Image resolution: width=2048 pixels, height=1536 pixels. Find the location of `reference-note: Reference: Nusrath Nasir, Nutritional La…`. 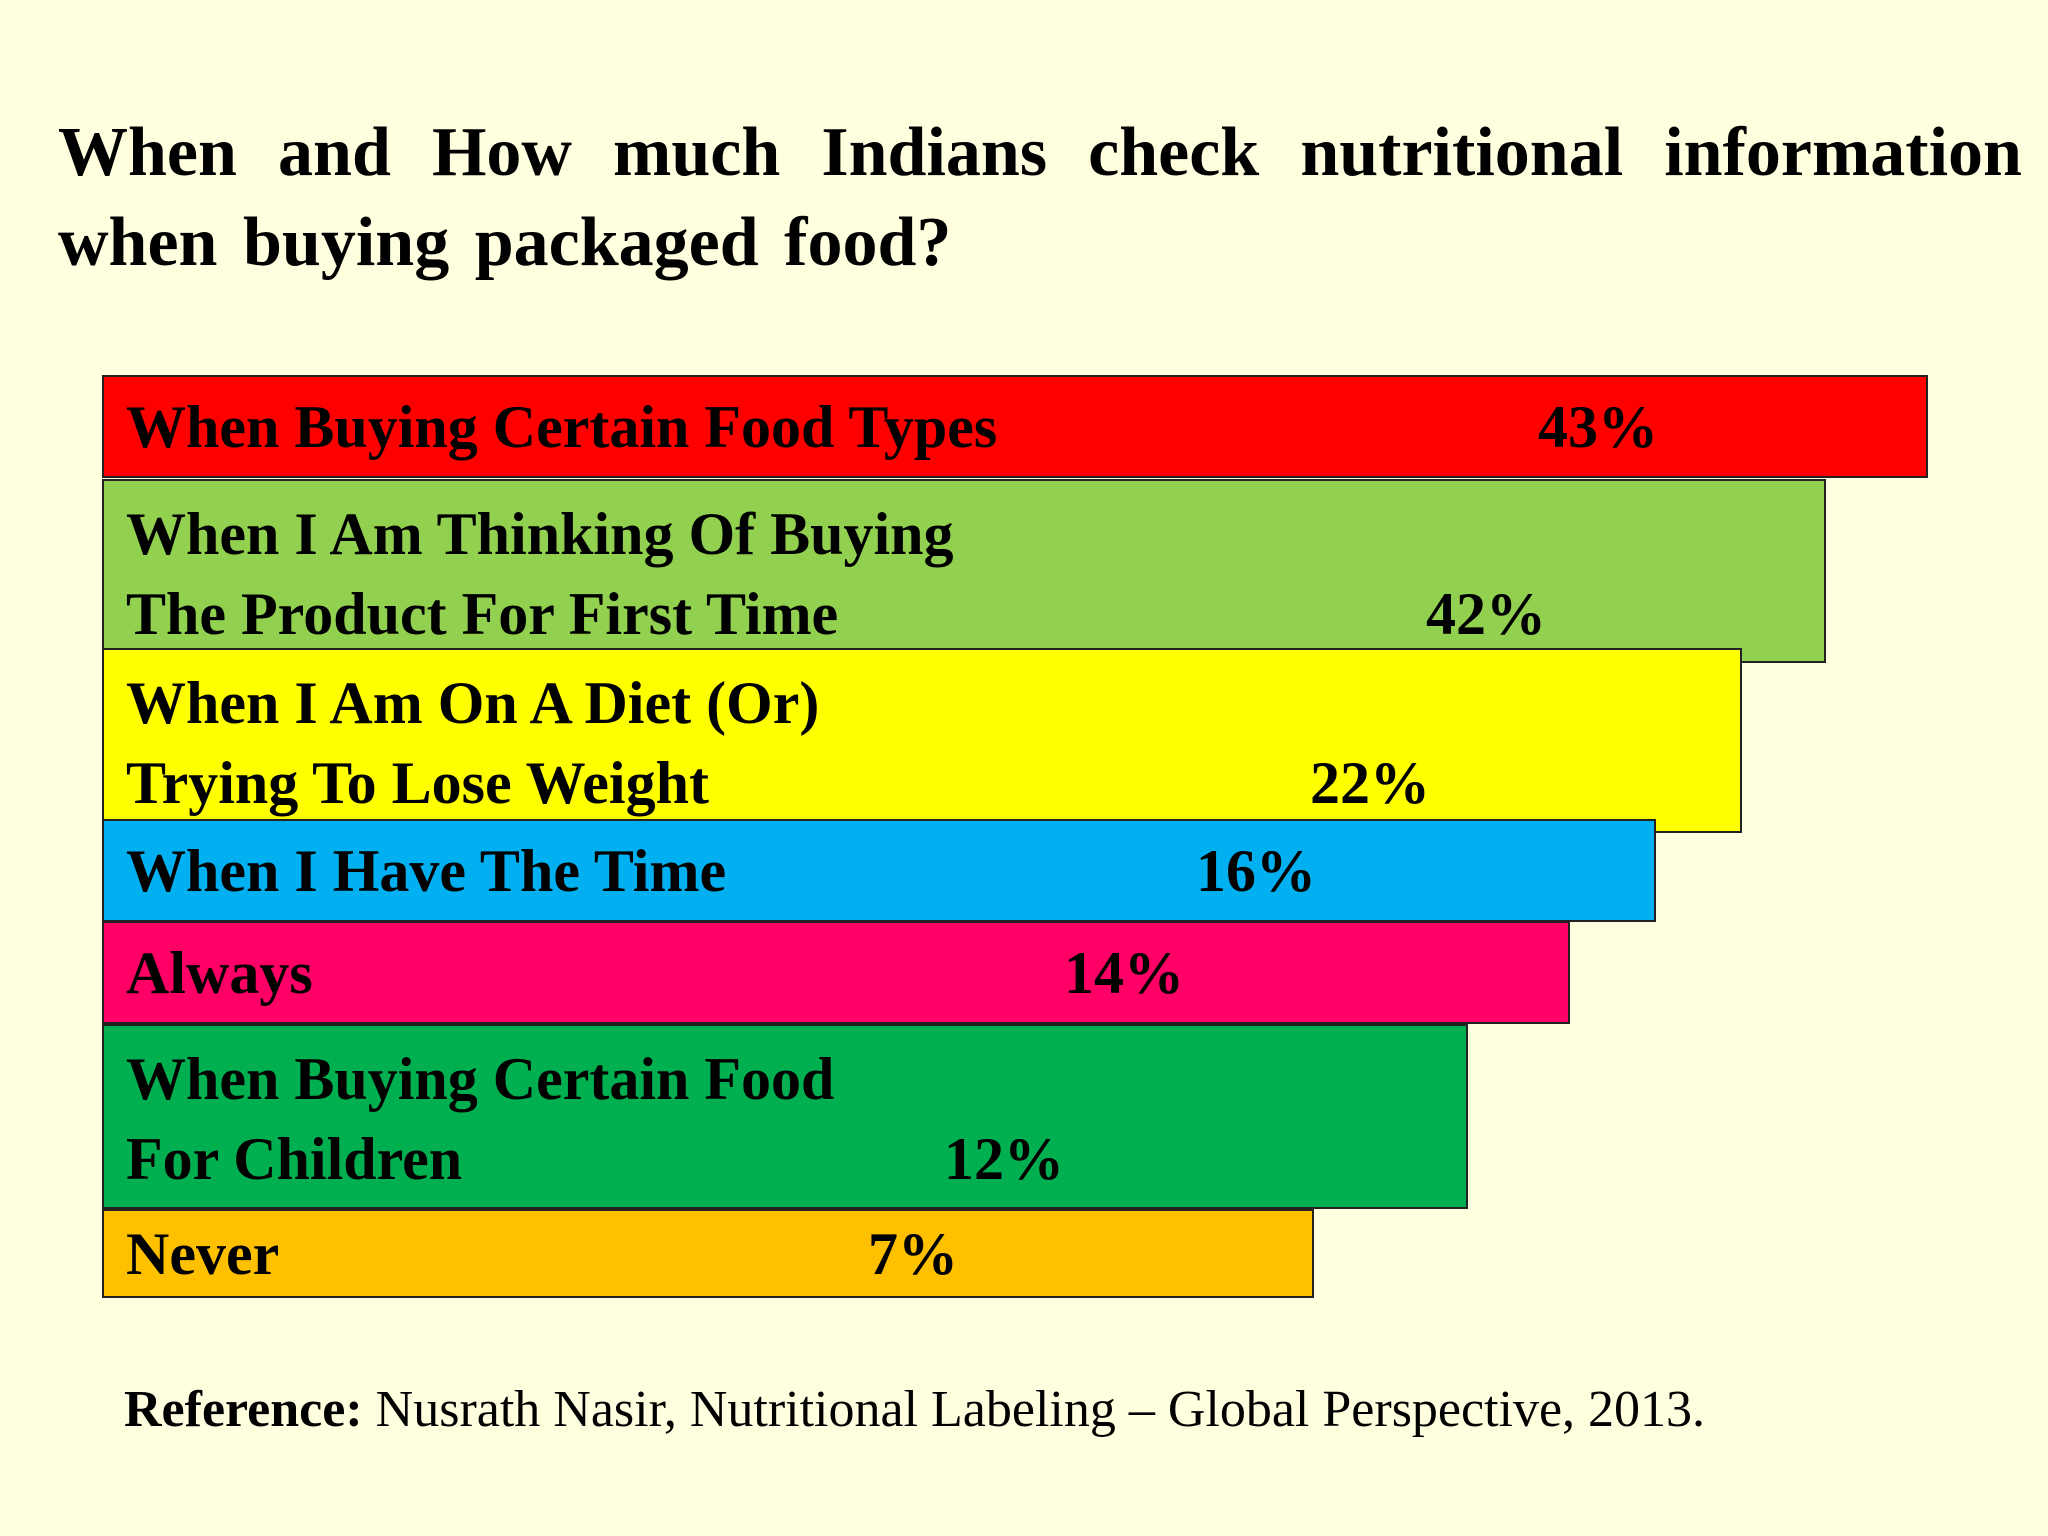

reference-note: Reference: Nusrath Nasir, Nutritional La… is located at coordinates (914, 1410).